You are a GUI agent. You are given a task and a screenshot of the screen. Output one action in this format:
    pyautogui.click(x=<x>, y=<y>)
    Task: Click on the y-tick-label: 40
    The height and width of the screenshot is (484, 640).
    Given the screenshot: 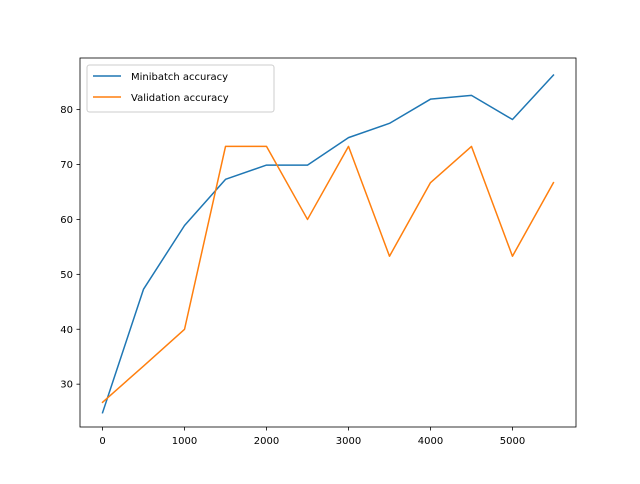 What is the action you would take?
    pyautogui.click(x=66, y=330)
    